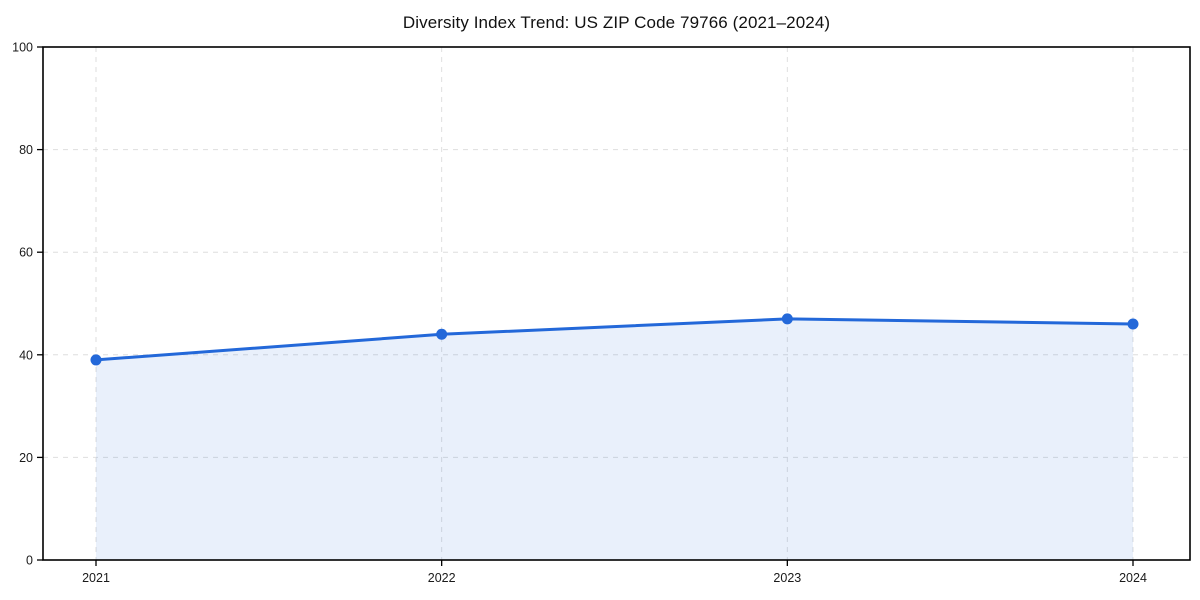 The height and width of the screenshot is (600, 1200). Describe the element at coordinates (787, 578) in the screenshot. I see `x-tick-label: 2023` at that location.